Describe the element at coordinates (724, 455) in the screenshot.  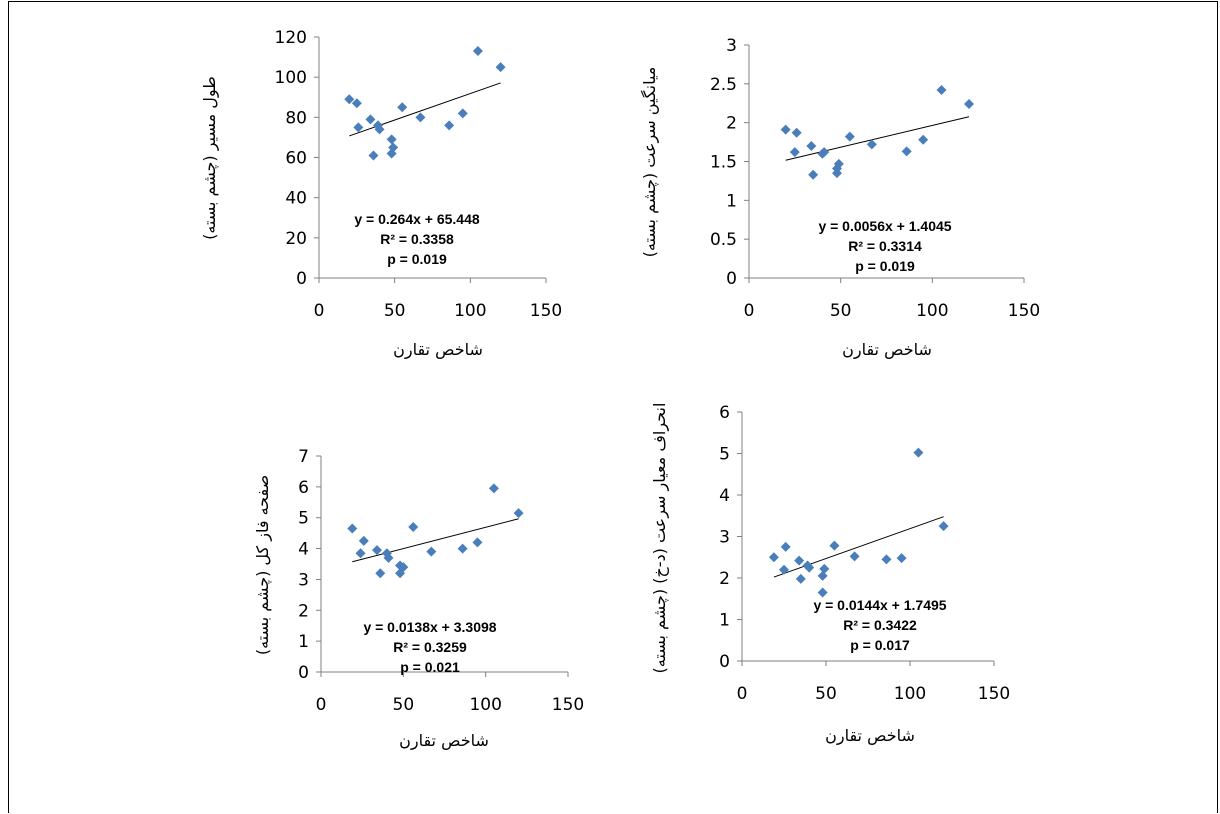
I see `y-tick-label: 5` at that location.